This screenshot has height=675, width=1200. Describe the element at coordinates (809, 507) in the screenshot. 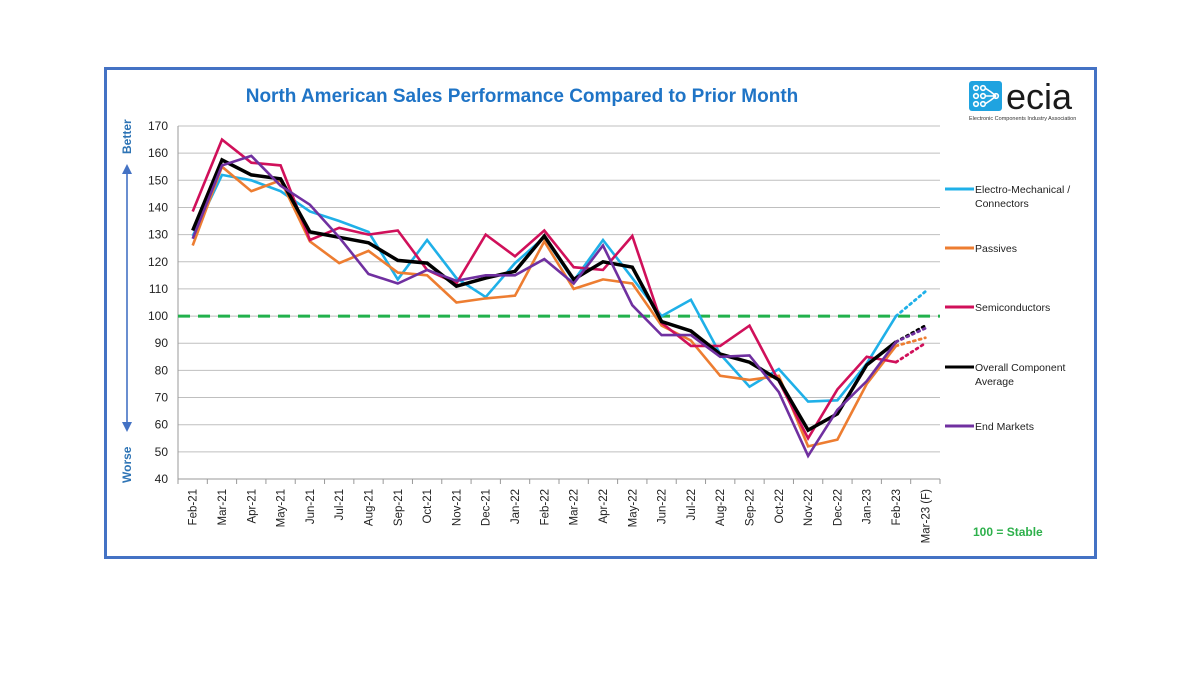

I see `x-tick-label: Nov-22` at that location.